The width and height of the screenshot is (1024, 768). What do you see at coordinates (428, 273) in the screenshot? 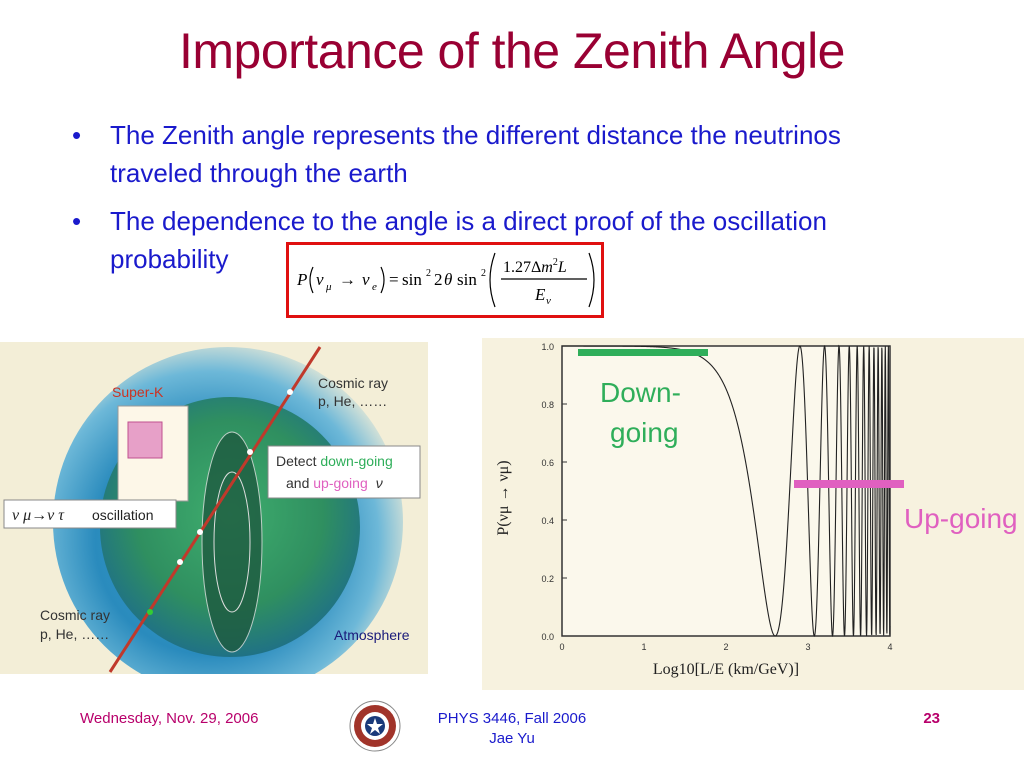
I see `eq-sup-2a: 2` at bounding box center [428, 273].